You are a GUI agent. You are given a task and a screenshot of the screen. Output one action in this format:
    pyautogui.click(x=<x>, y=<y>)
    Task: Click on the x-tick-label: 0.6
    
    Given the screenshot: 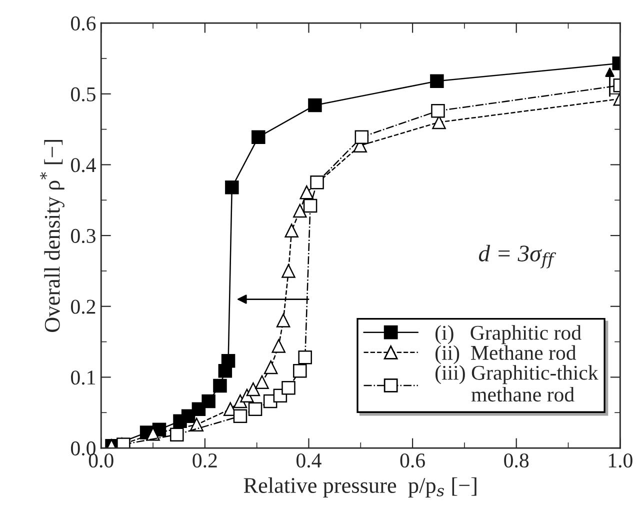 What is the action you would take?
    pyautogui.click(x=412, y=460)
    